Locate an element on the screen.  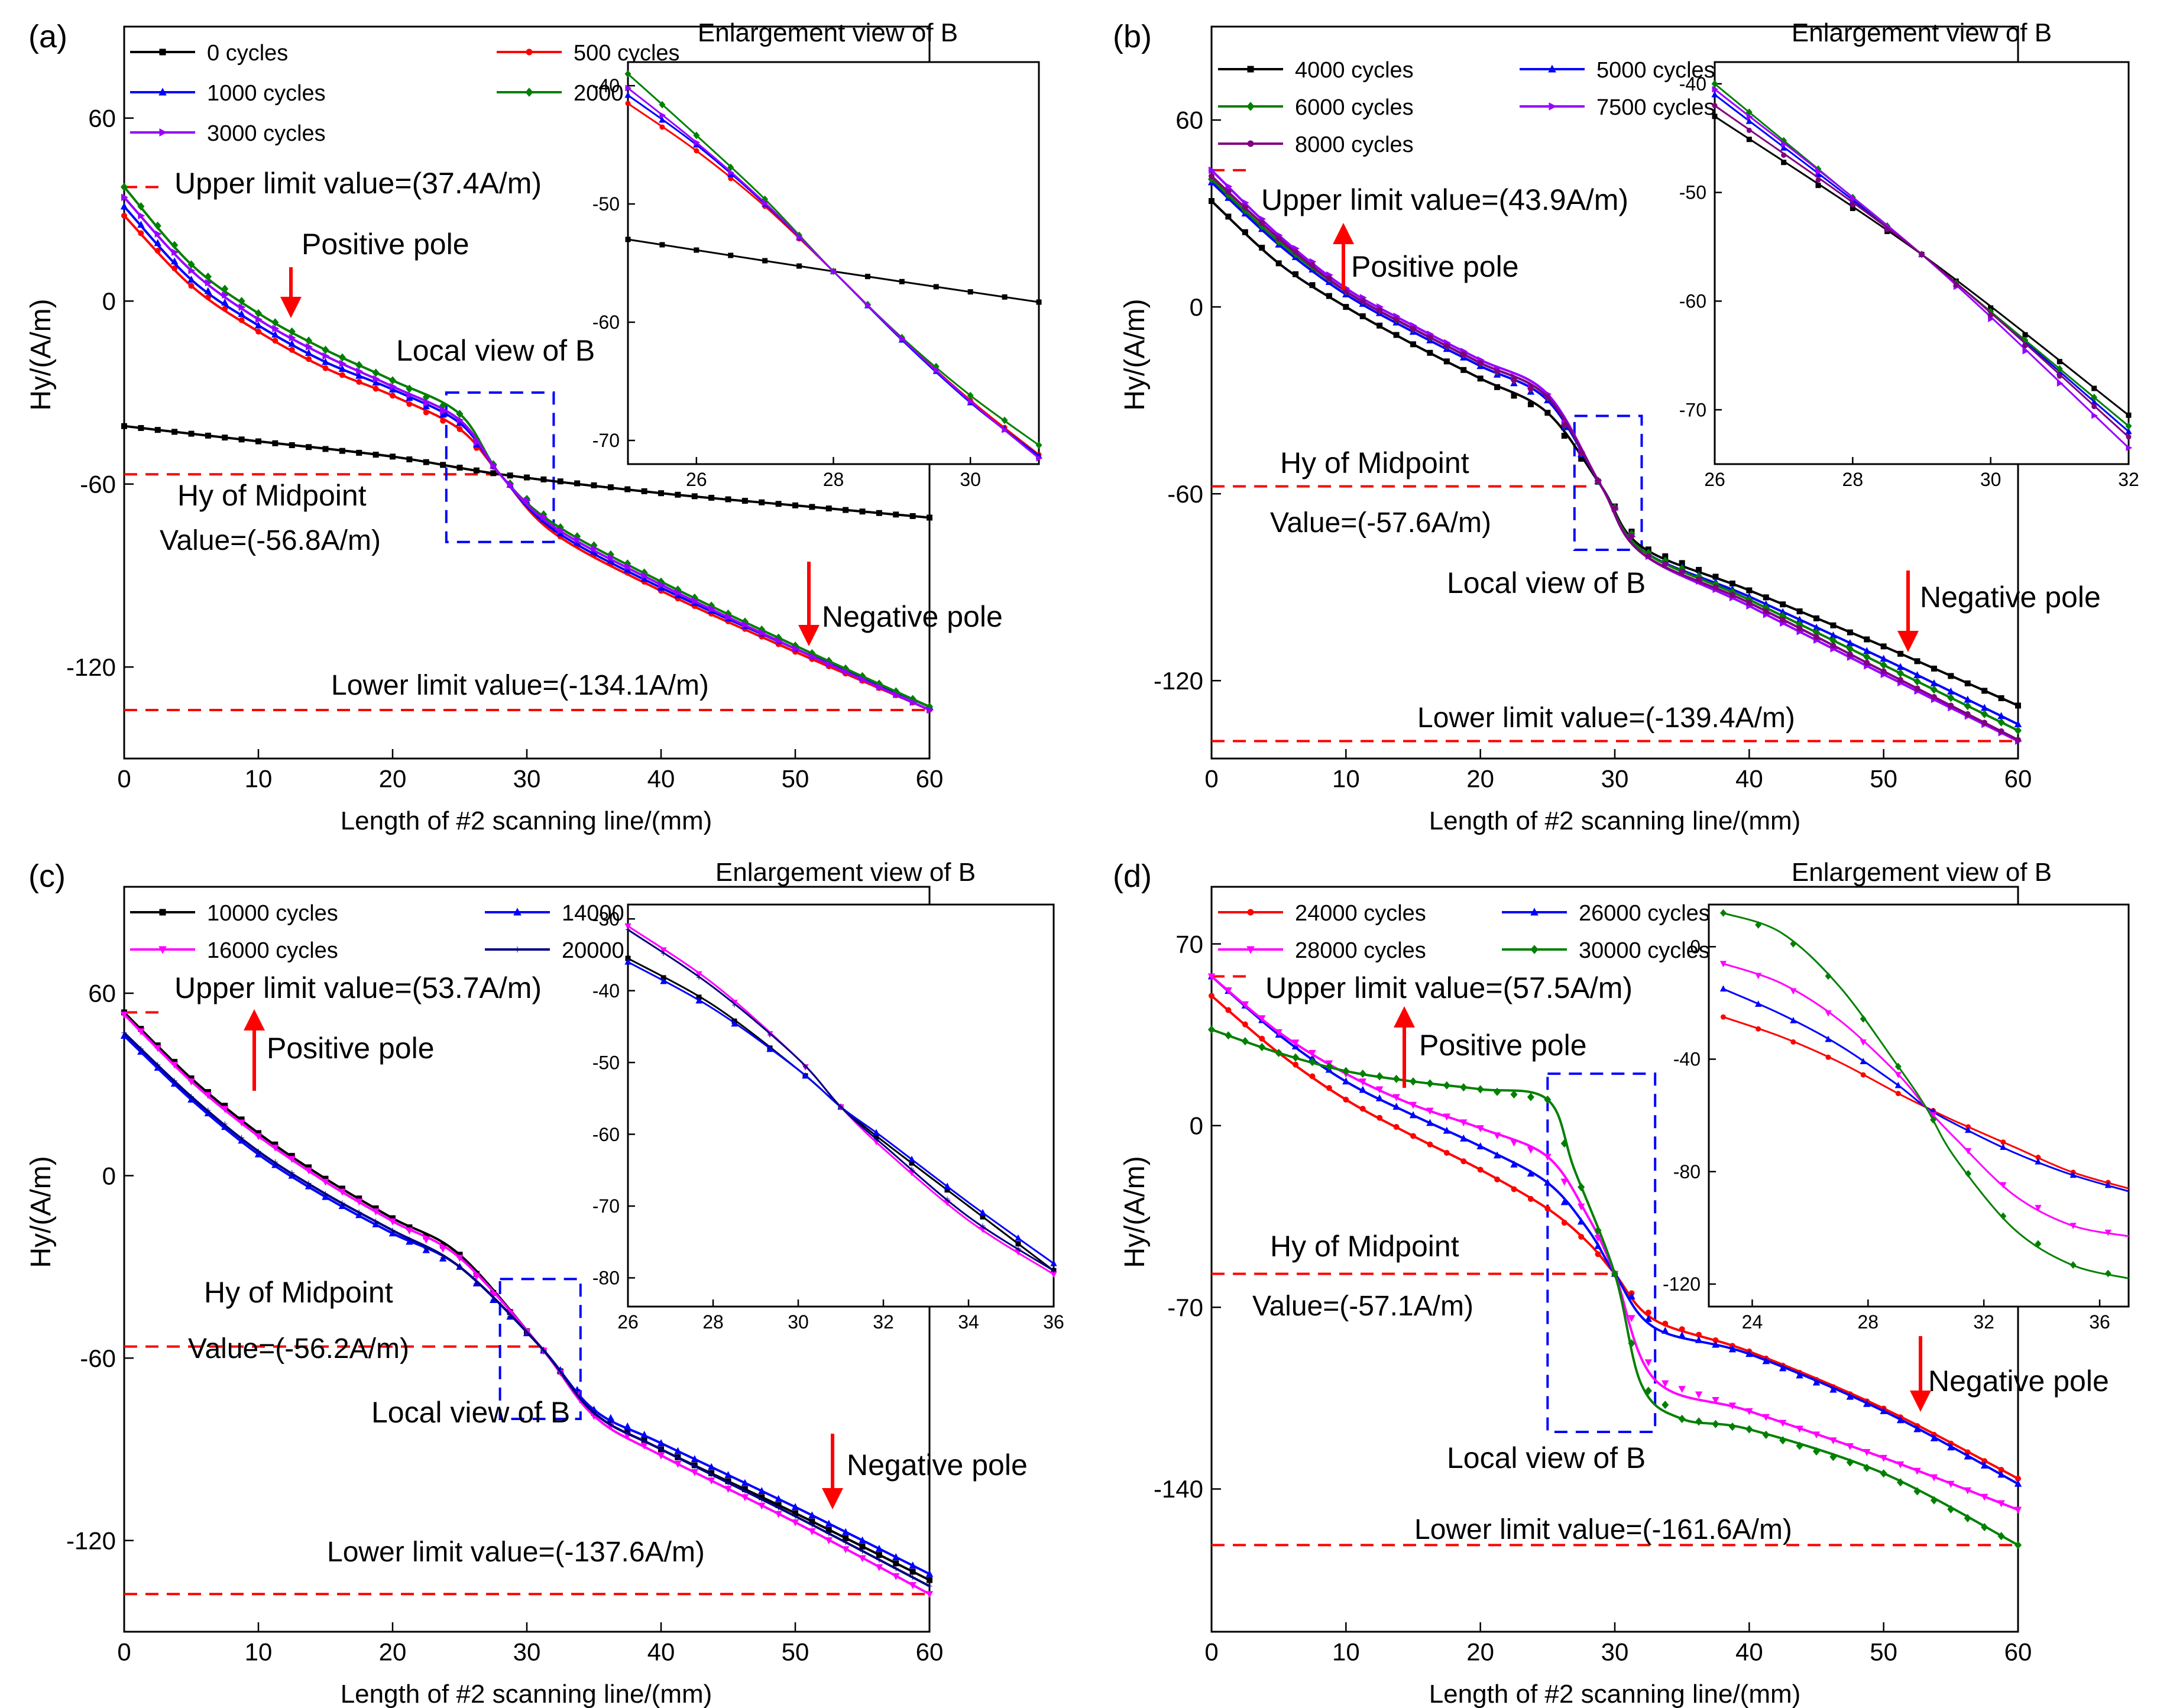
inset-axis-xtick-label: 24 is located at coordinates (1753, 1322).